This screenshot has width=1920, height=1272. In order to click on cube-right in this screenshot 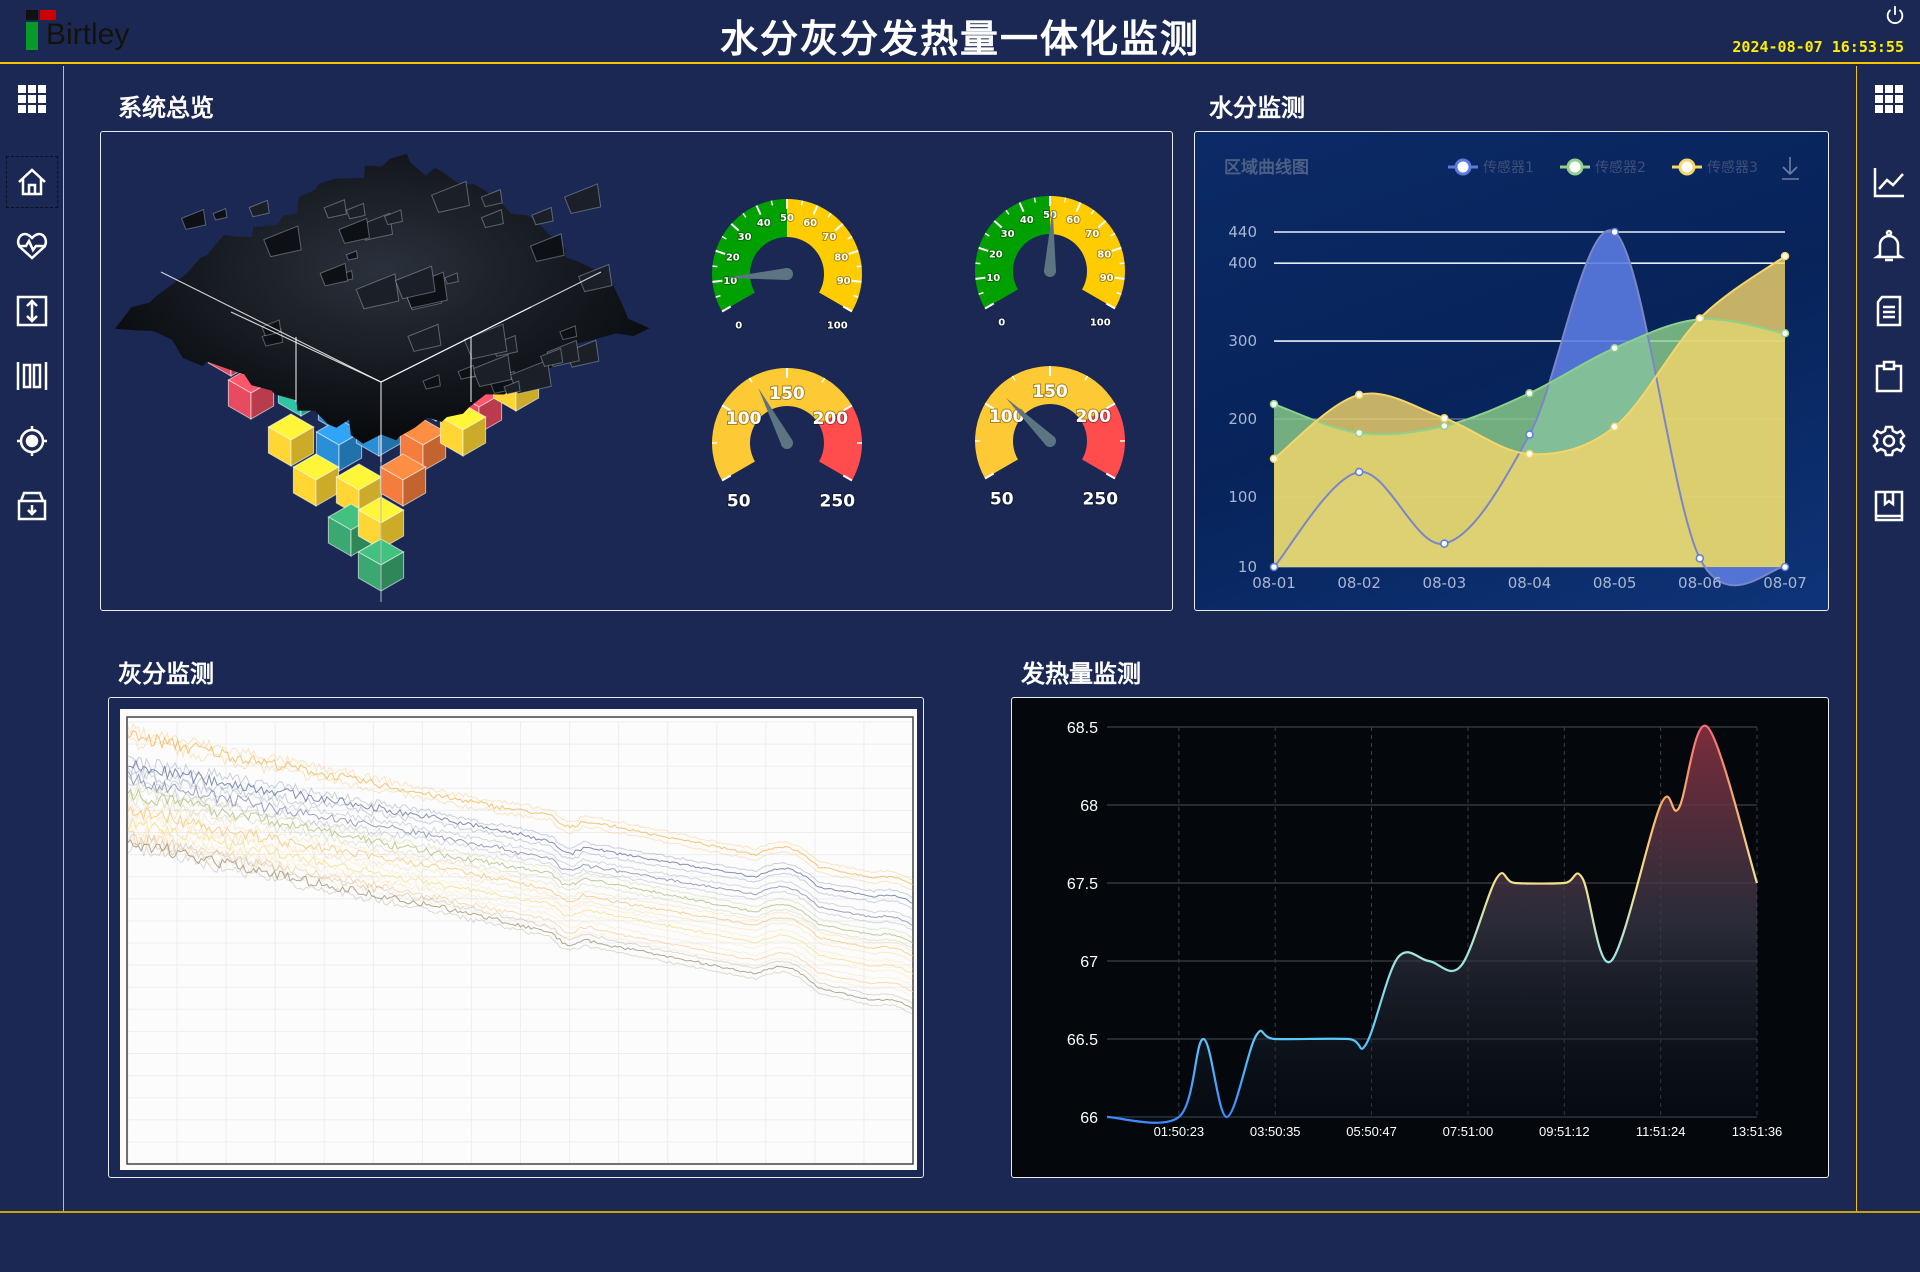, I will do `click(474, 436)`.